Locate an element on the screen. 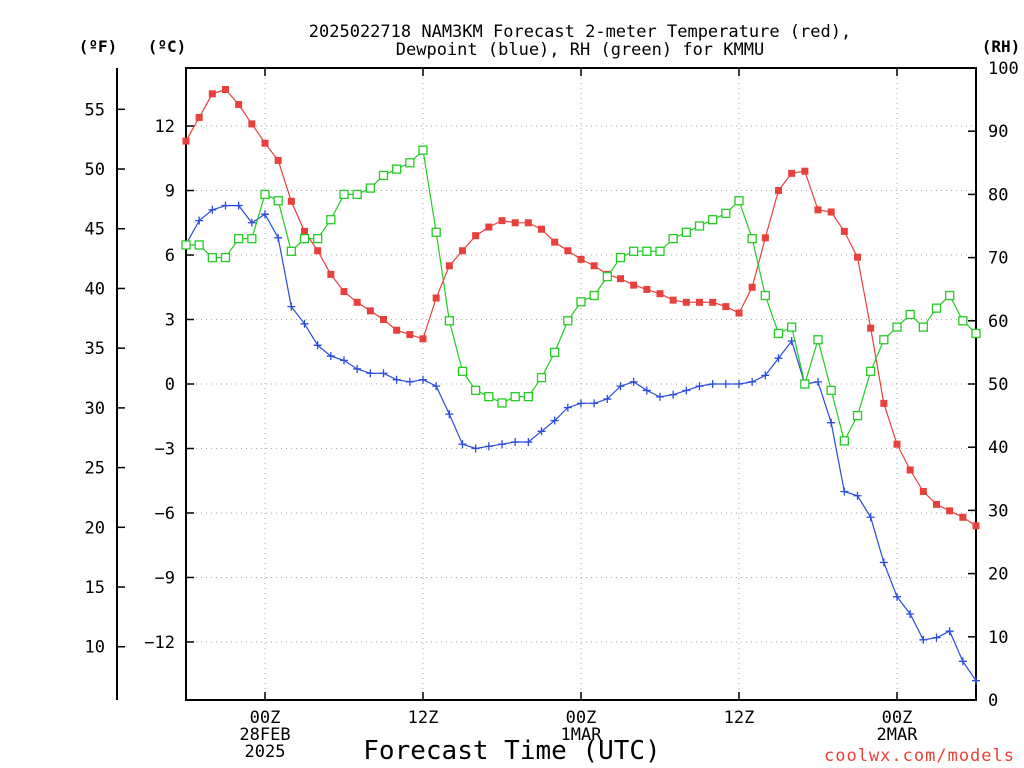 The width and height of the screenshot is (1024, 768). x-axis-label: Forecast Time (UTC) is located at coordinates (511, 751).